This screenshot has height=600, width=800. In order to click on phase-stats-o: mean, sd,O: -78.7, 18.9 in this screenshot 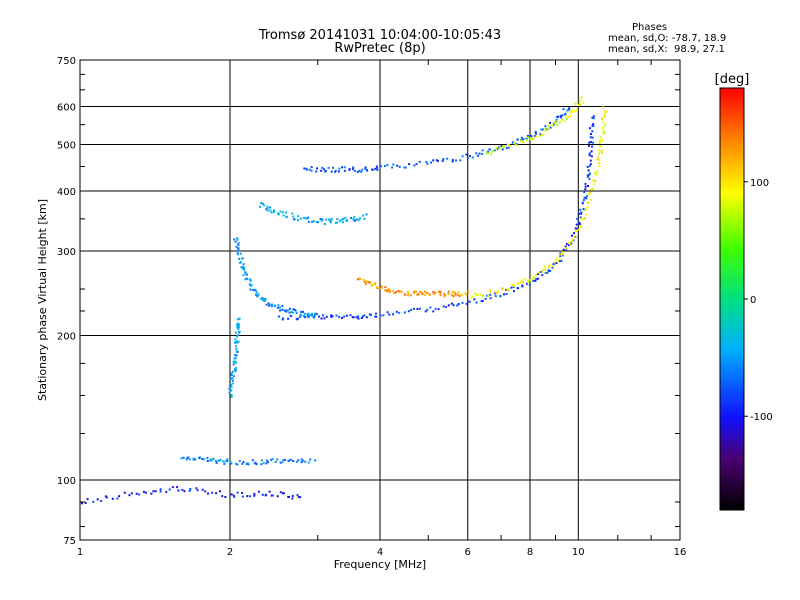, I will do `click(667, 38)`.